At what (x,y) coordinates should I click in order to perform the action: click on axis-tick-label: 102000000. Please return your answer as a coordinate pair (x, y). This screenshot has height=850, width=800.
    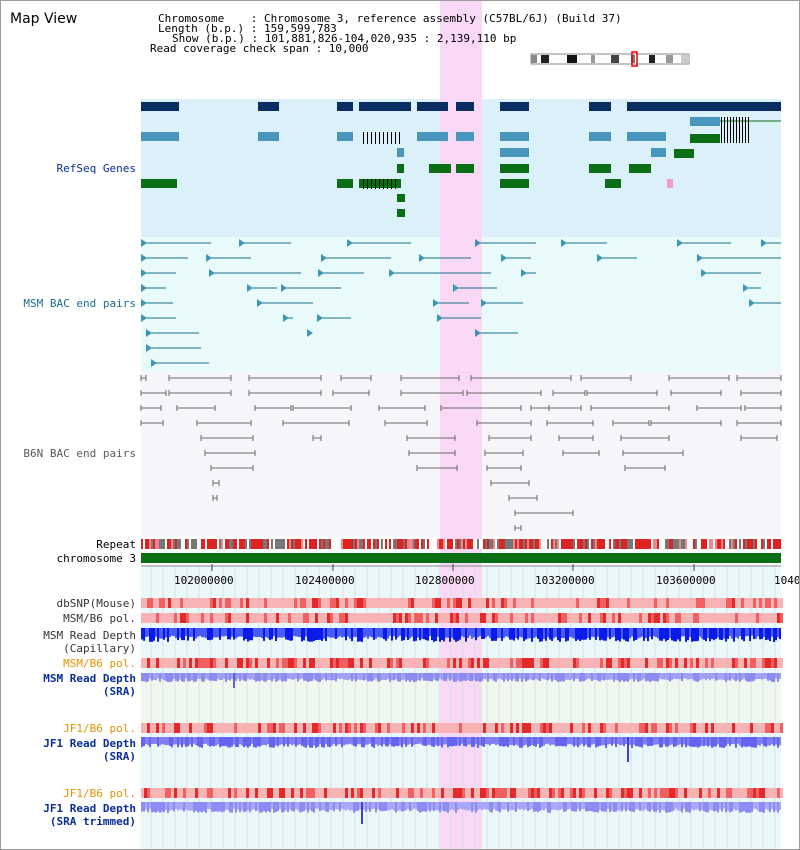
    Looking at the image, I should click on (204, 580).